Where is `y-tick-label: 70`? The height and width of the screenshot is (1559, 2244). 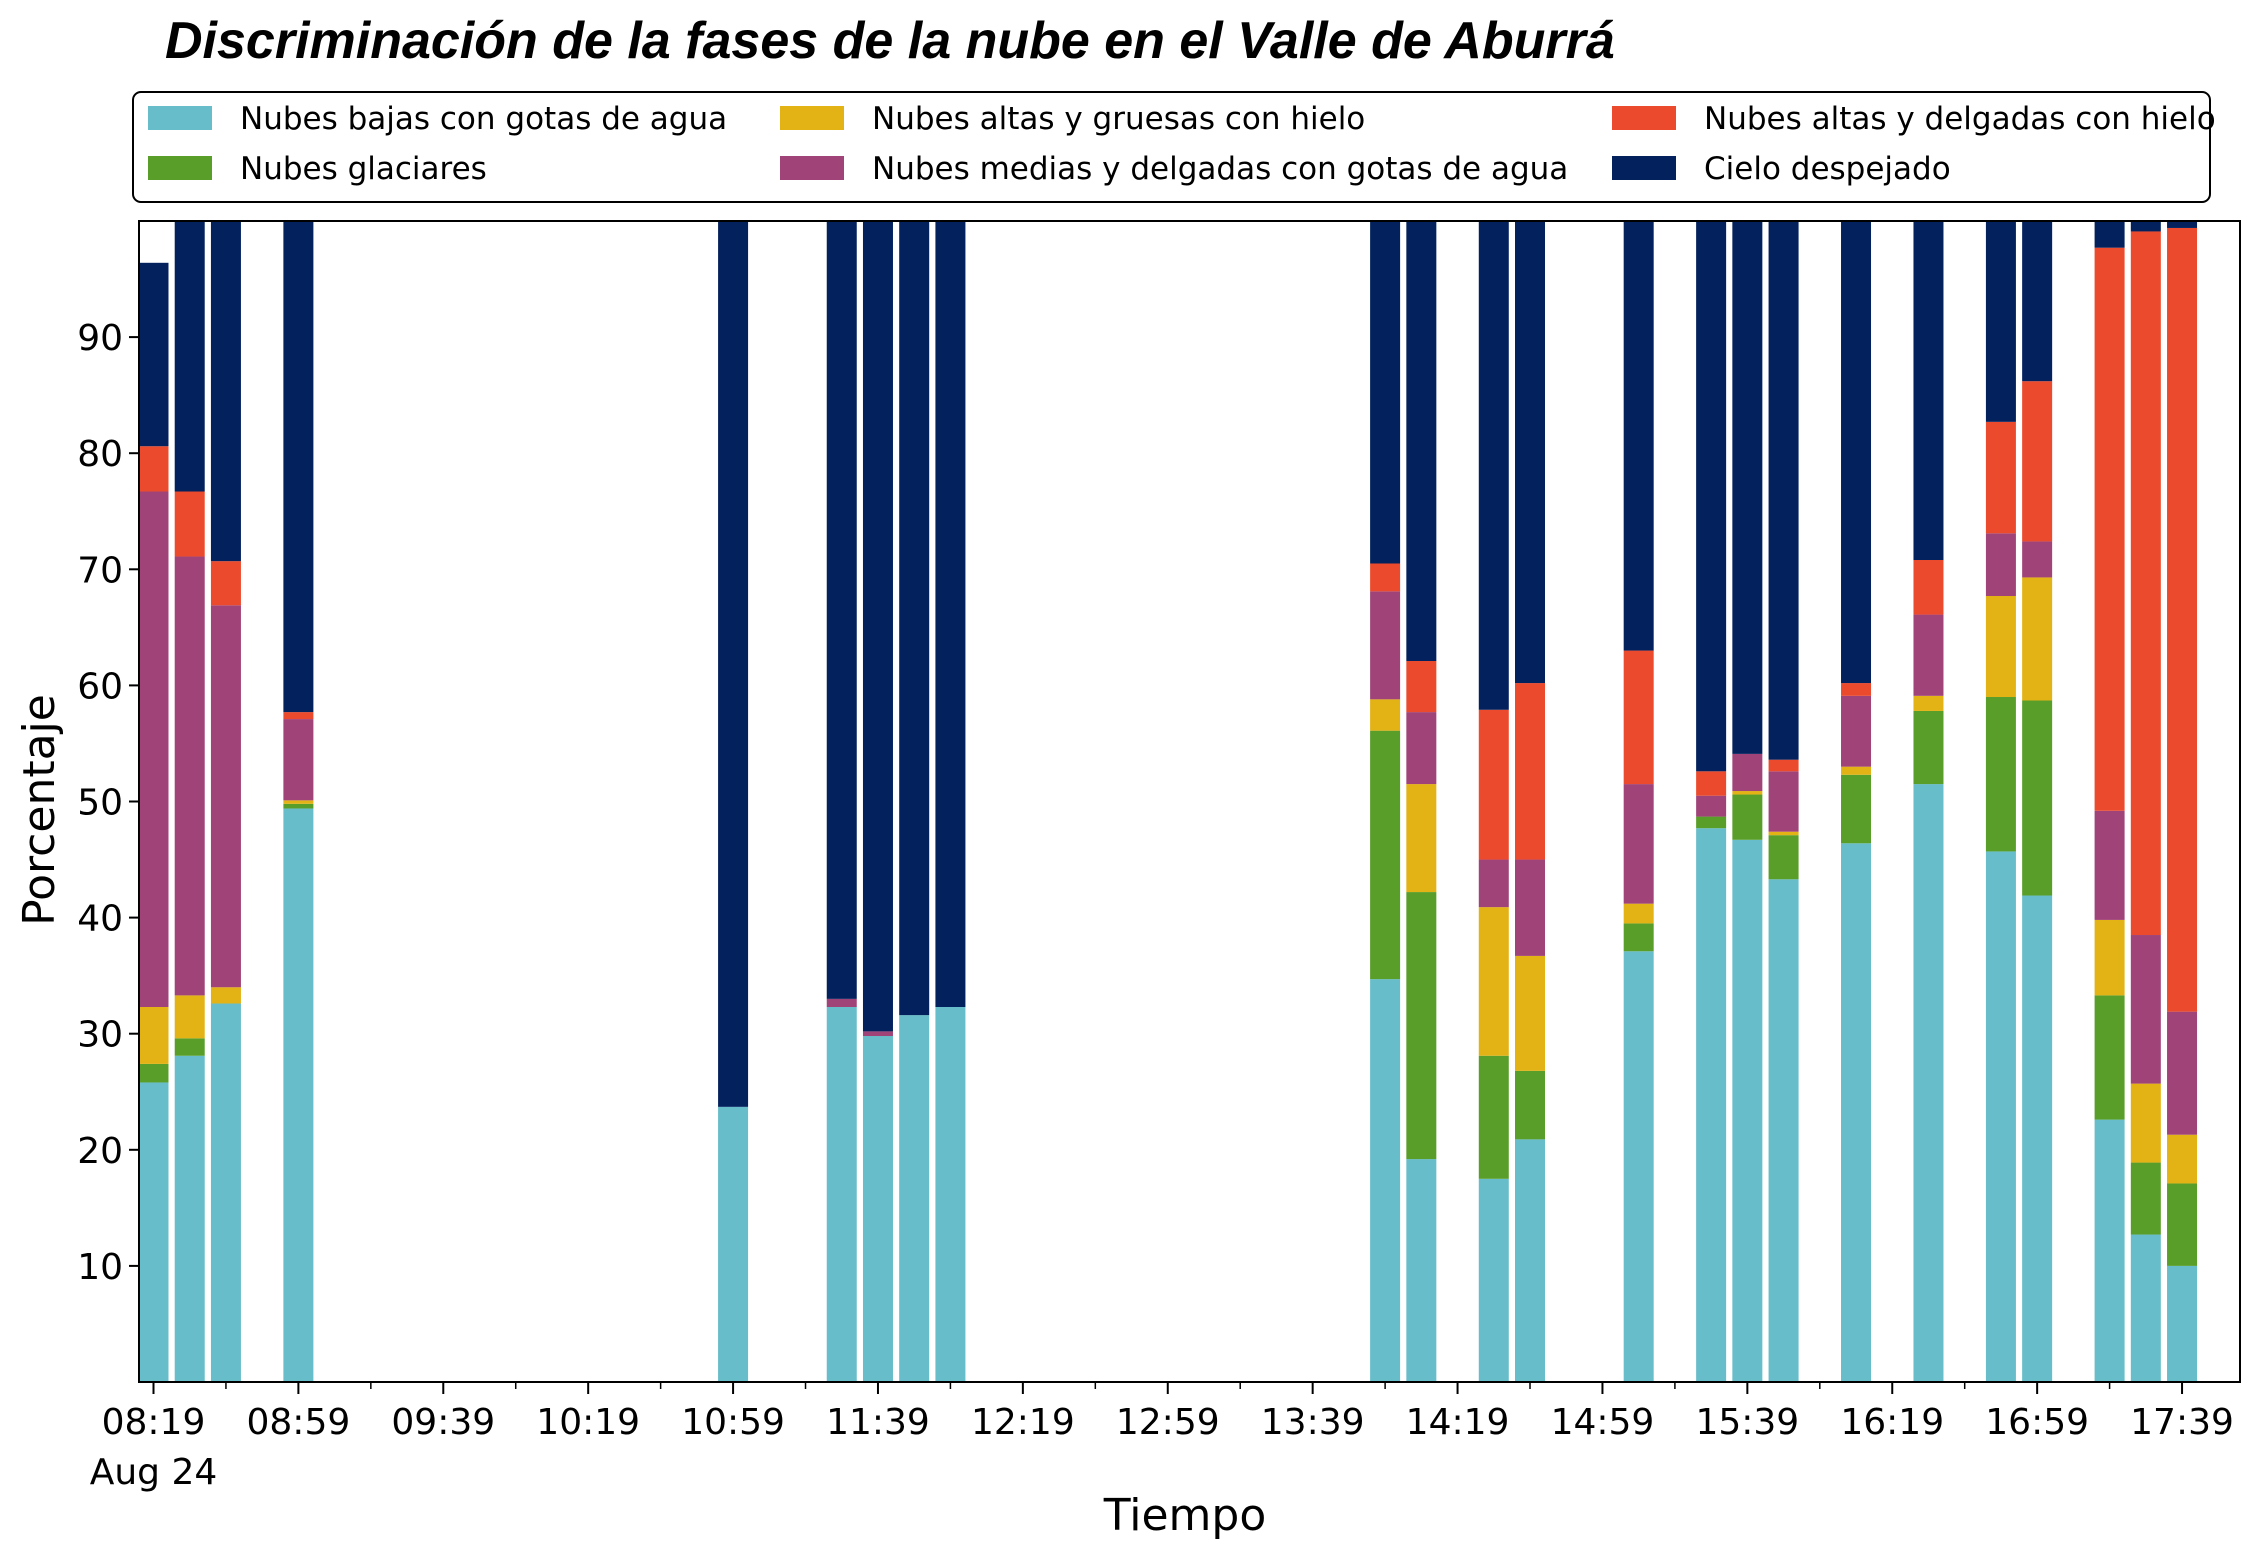 y-tick-label: 70 is located at coordinates (100, 570).